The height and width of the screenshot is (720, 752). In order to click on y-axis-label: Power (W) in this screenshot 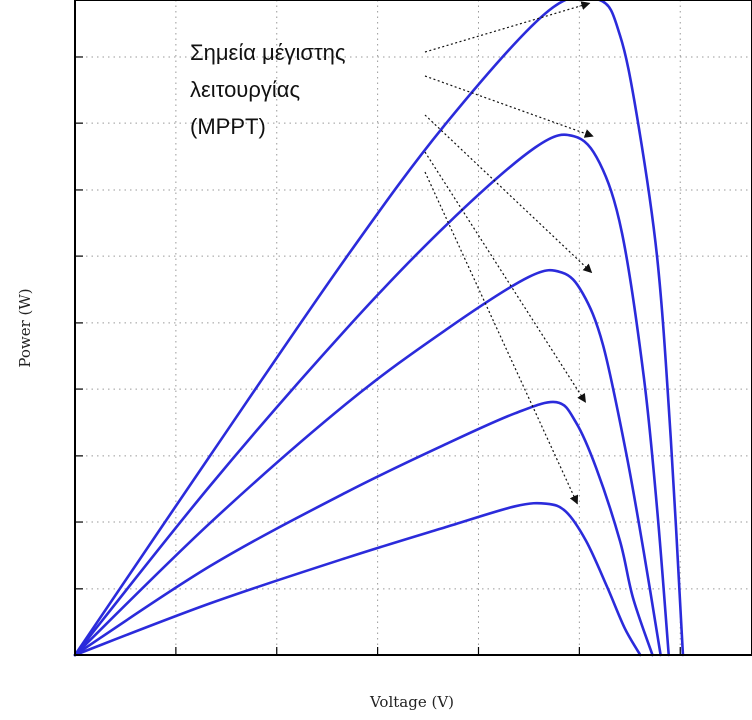, I will do `click(25, 327)`.